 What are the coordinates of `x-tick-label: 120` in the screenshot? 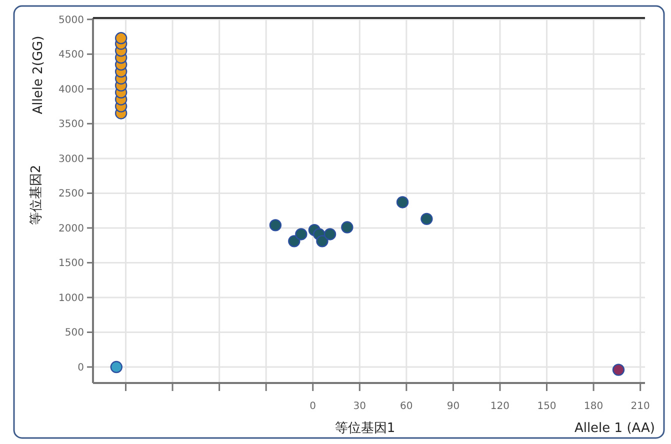 It's located at (500, 406).